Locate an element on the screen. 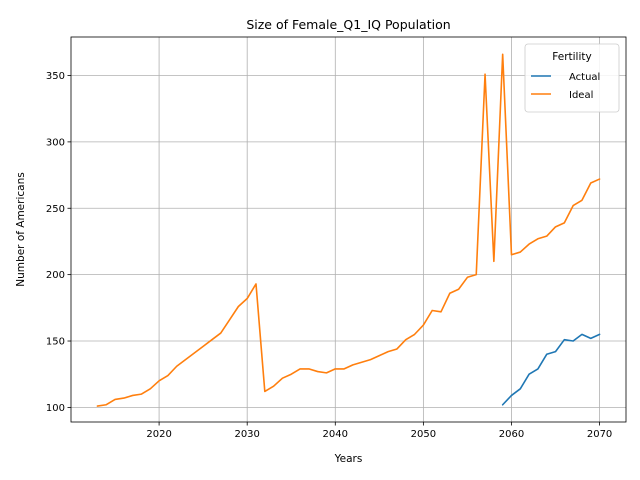 This screenshot has height=480, width=640. y-tick-label: 100 is located at coordinates (55, 408).